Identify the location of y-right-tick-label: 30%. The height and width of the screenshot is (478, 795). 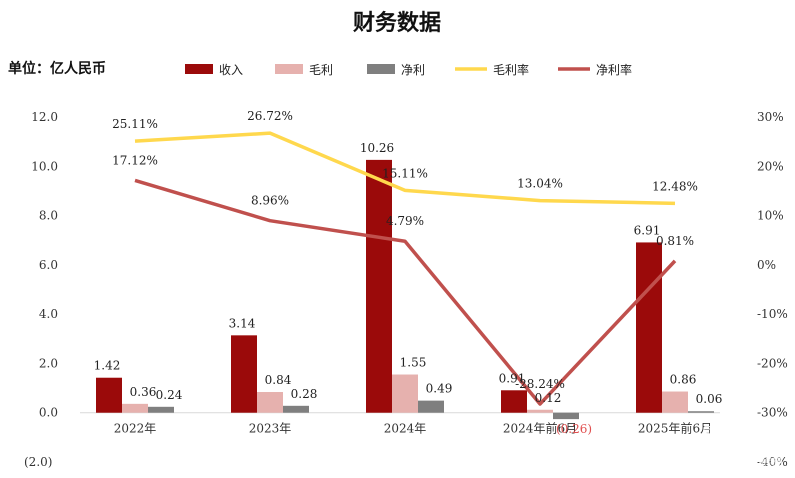
(770, 117).